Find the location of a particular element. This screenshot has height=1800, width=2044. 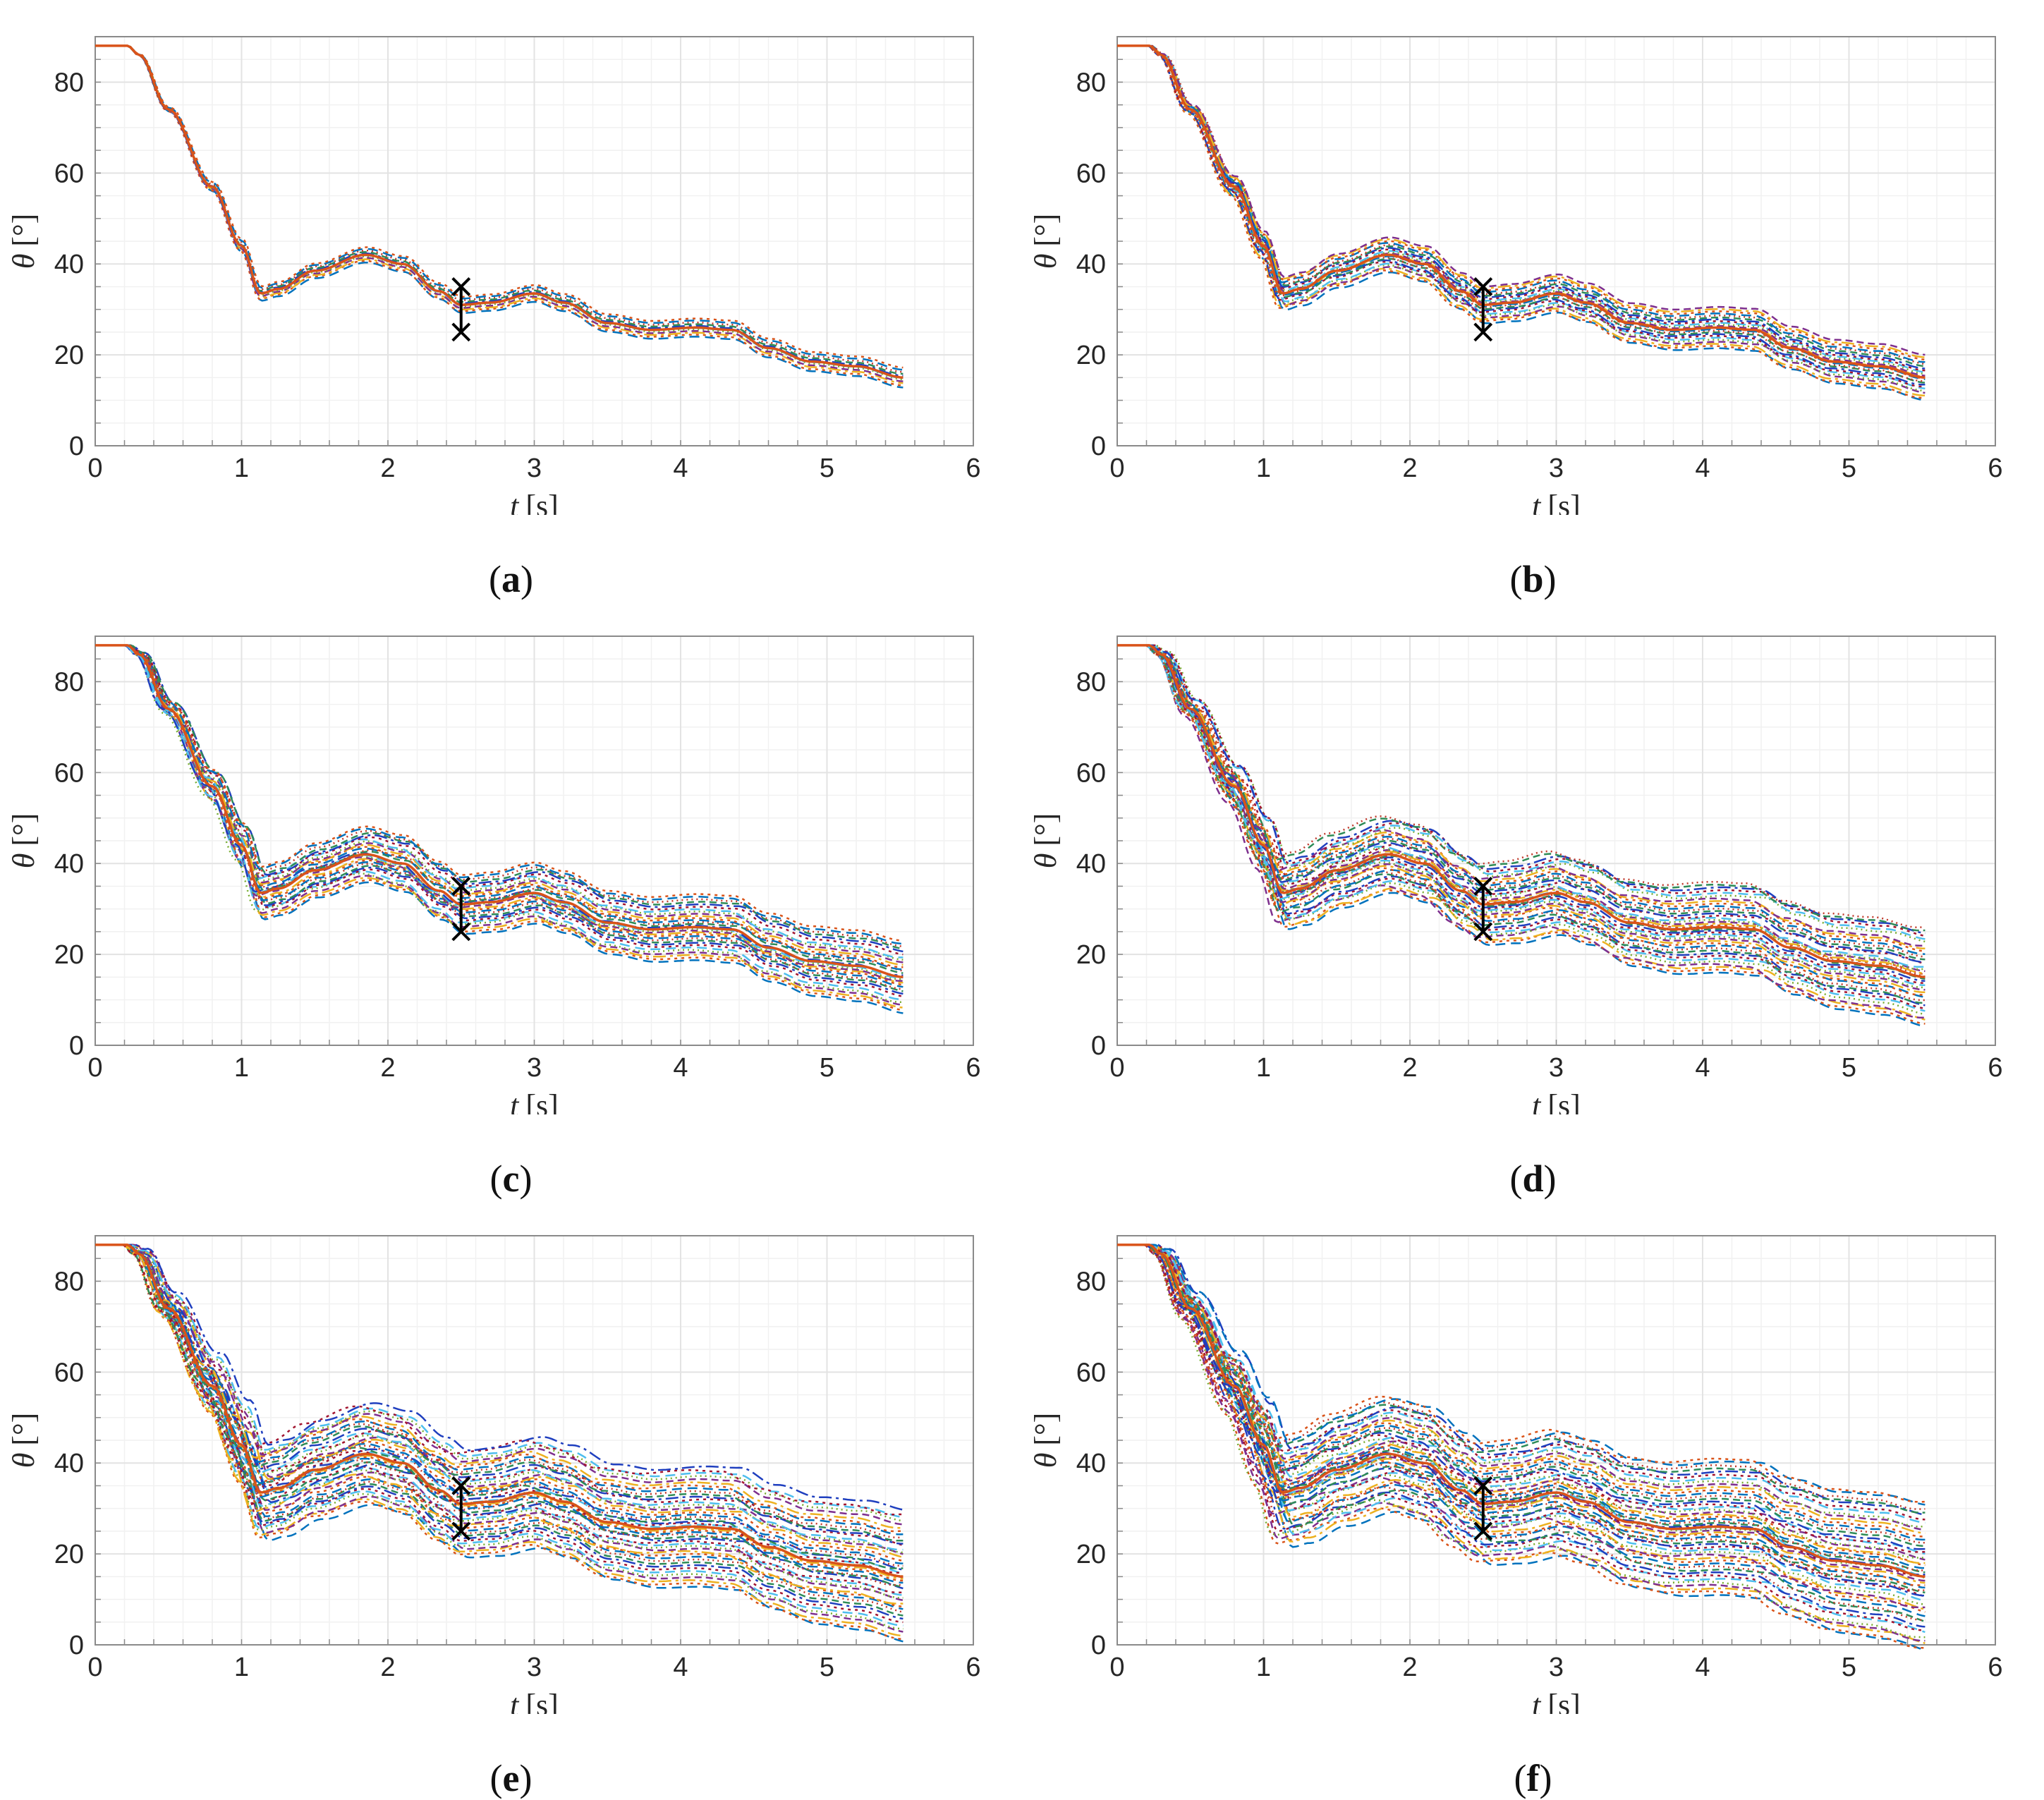

caption-c-close-paren: ) is located at coordinates (526, 1178).